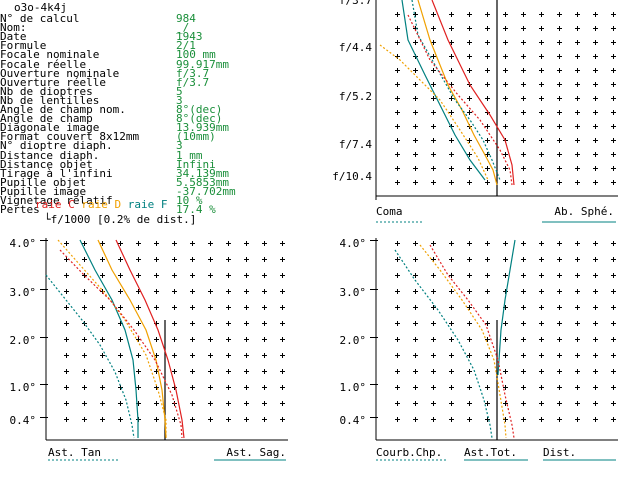 This screenshot has width=640, height=480. I want to click on param-value: 5, so click(179, 91).